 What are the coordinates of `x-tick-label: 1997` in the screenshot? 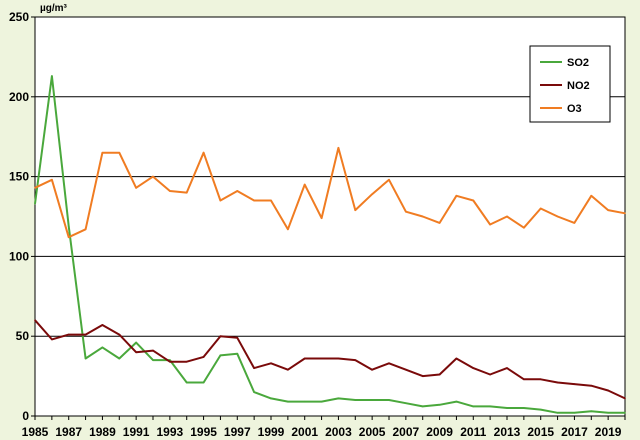 It's located at (237, 432).